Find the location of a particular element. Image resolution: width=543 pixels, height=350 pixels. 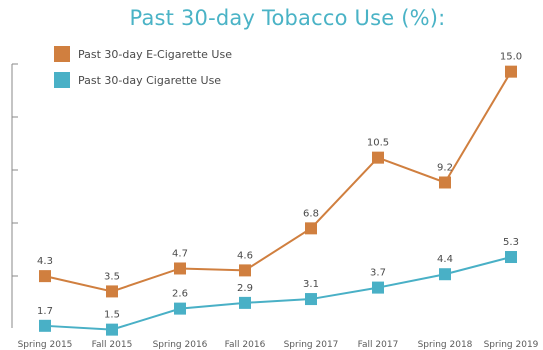

x-tick-label: Fall 2016 is located at coordinates (245, 345).